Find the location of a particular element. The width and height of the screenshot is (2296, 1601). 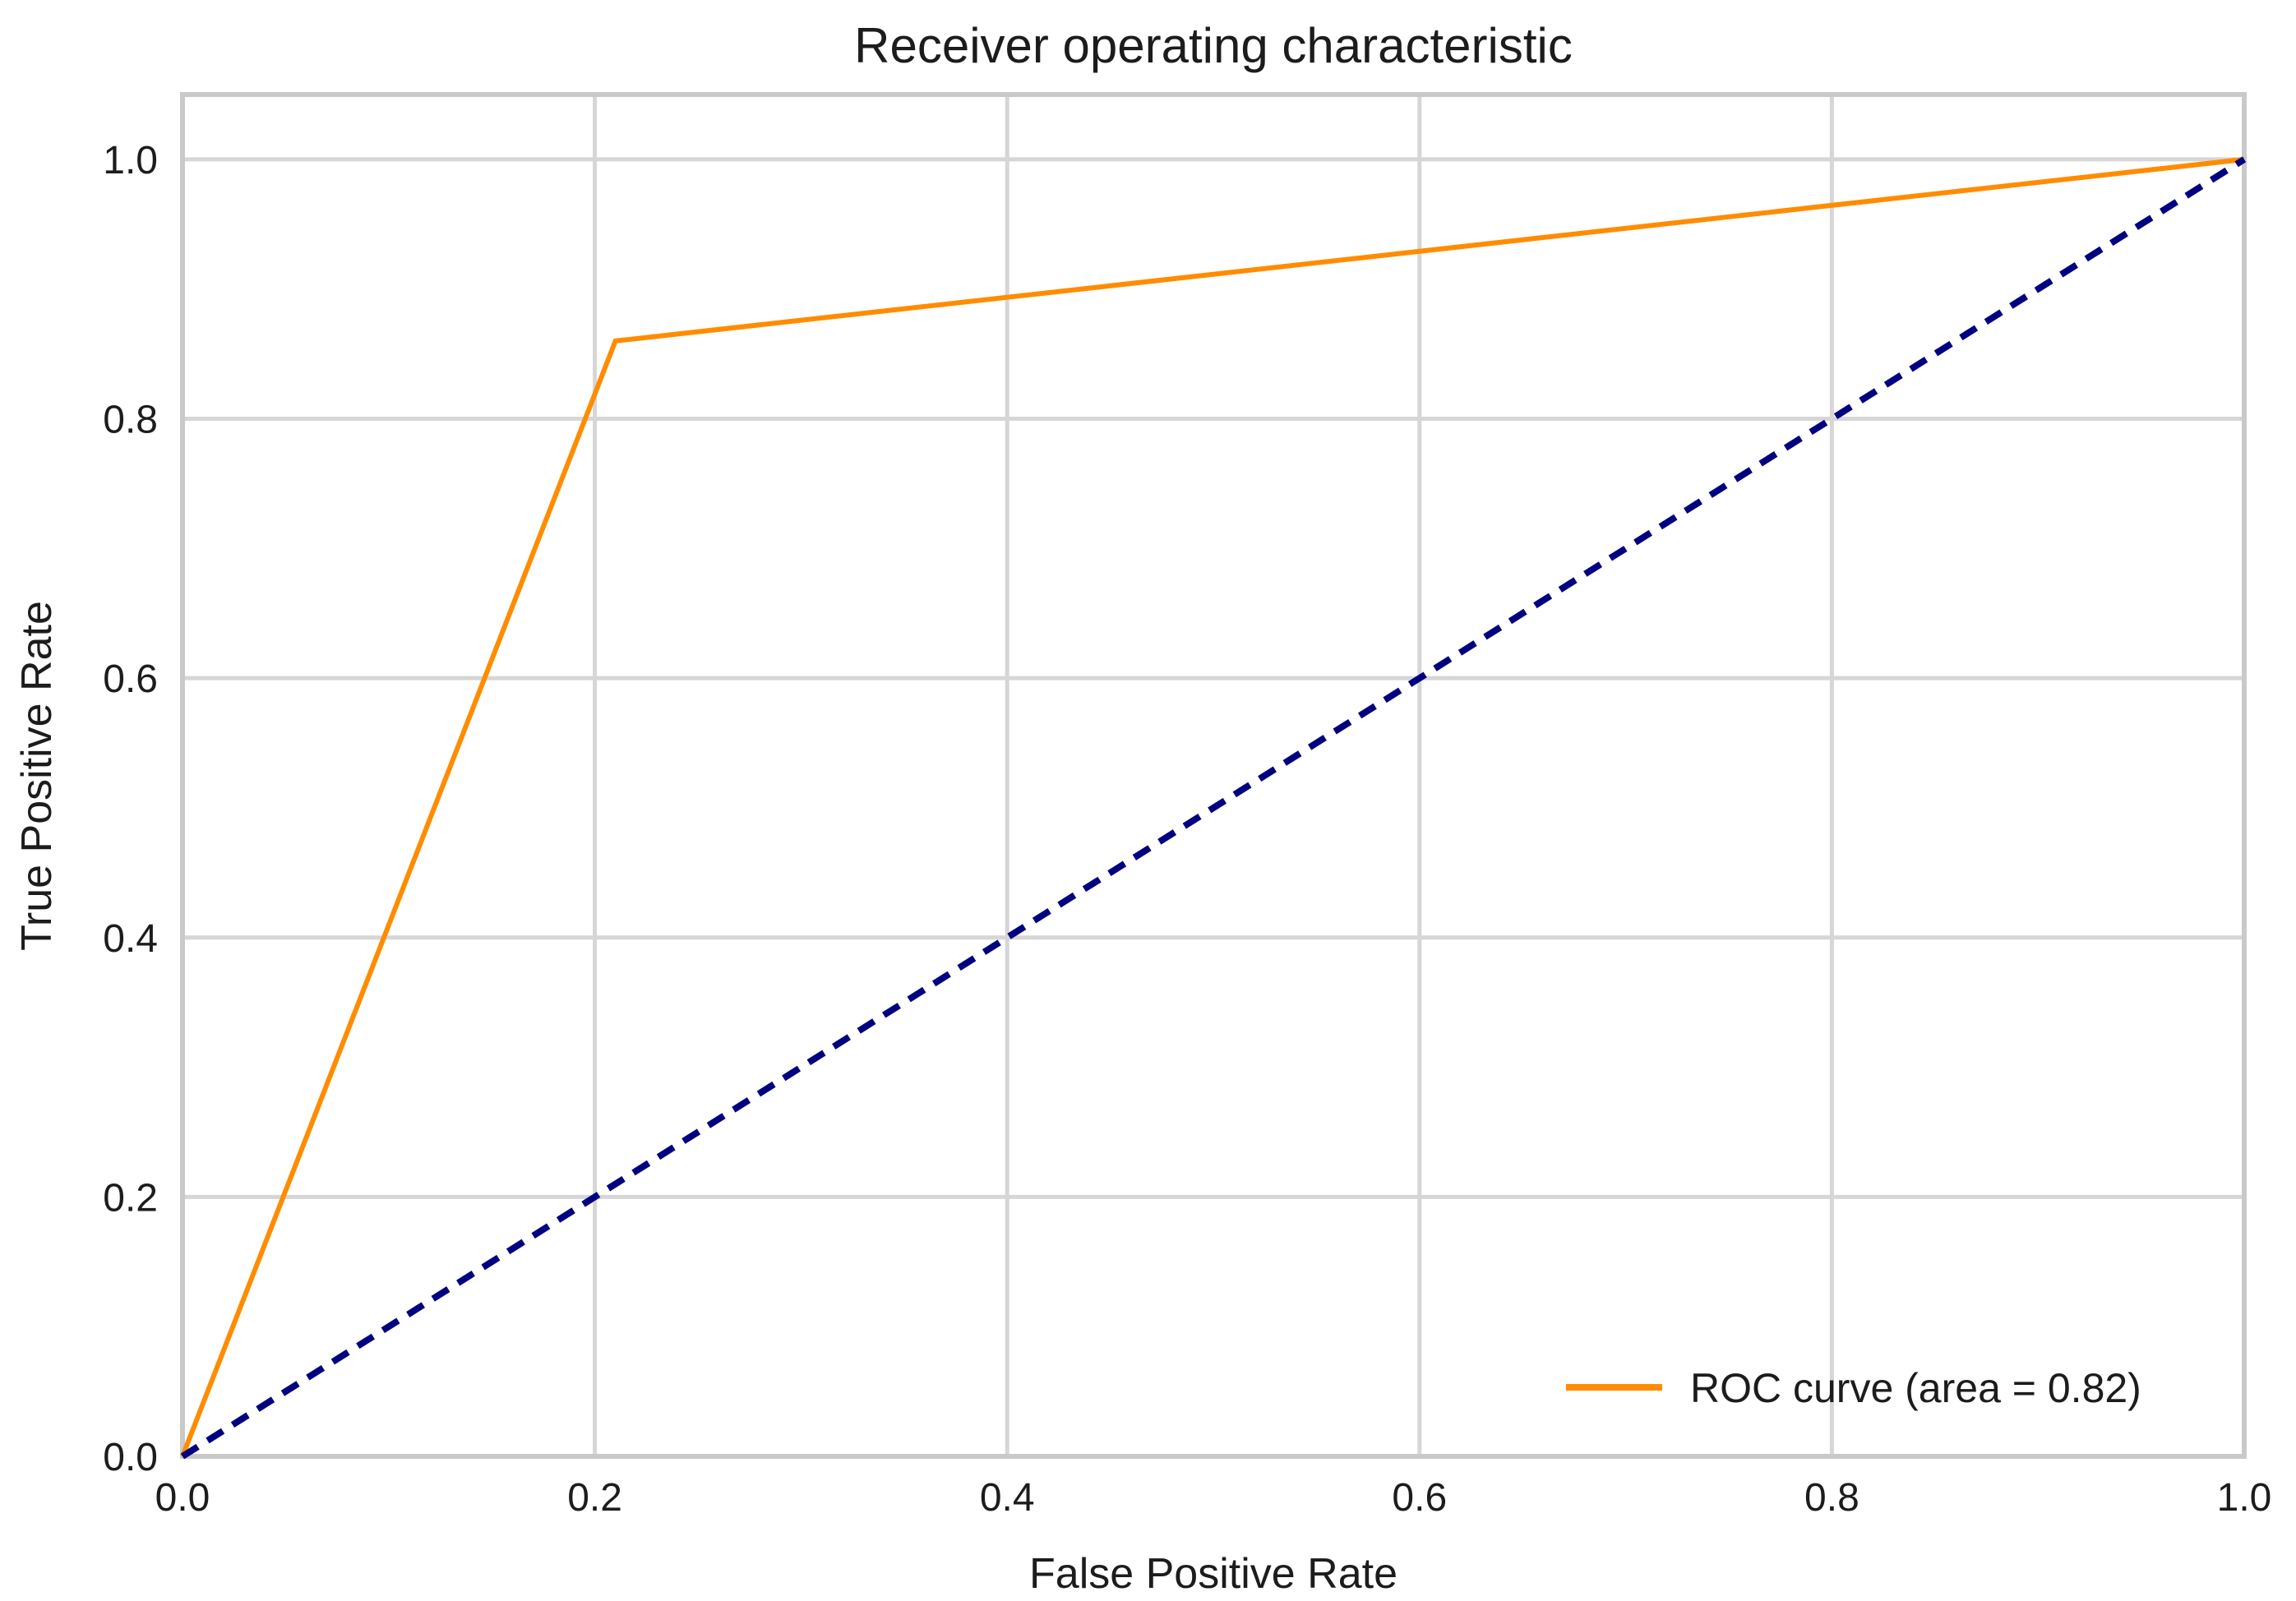

x-tick-label: 0.6 is located at coordinates (1419, 1498).